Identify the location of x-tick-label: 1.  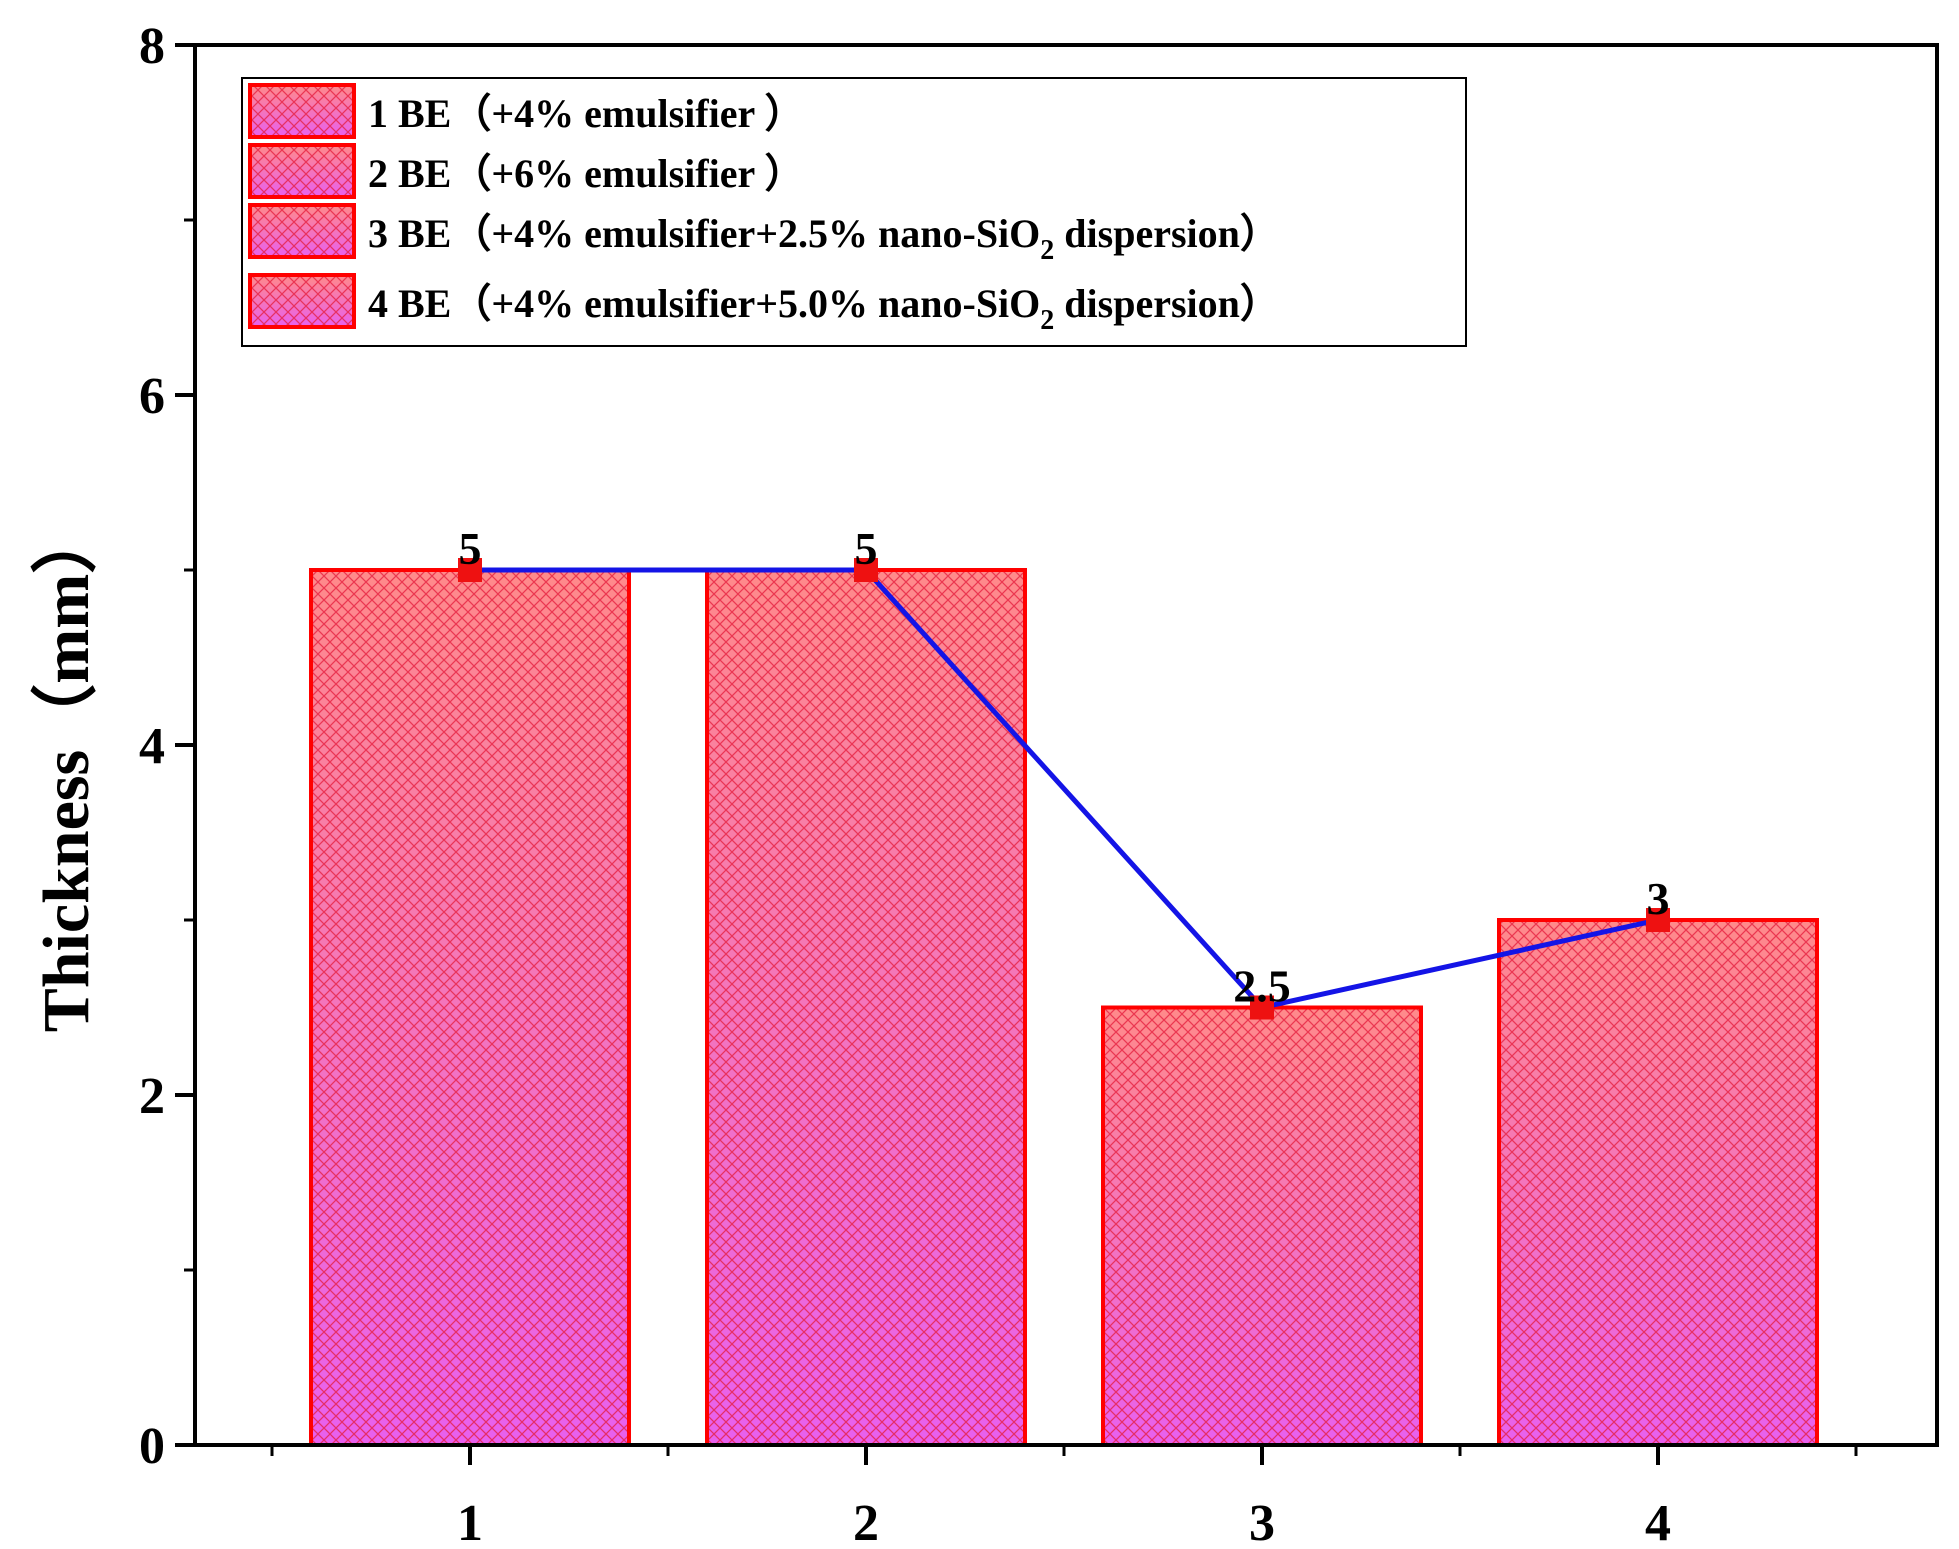
(470, 1522).